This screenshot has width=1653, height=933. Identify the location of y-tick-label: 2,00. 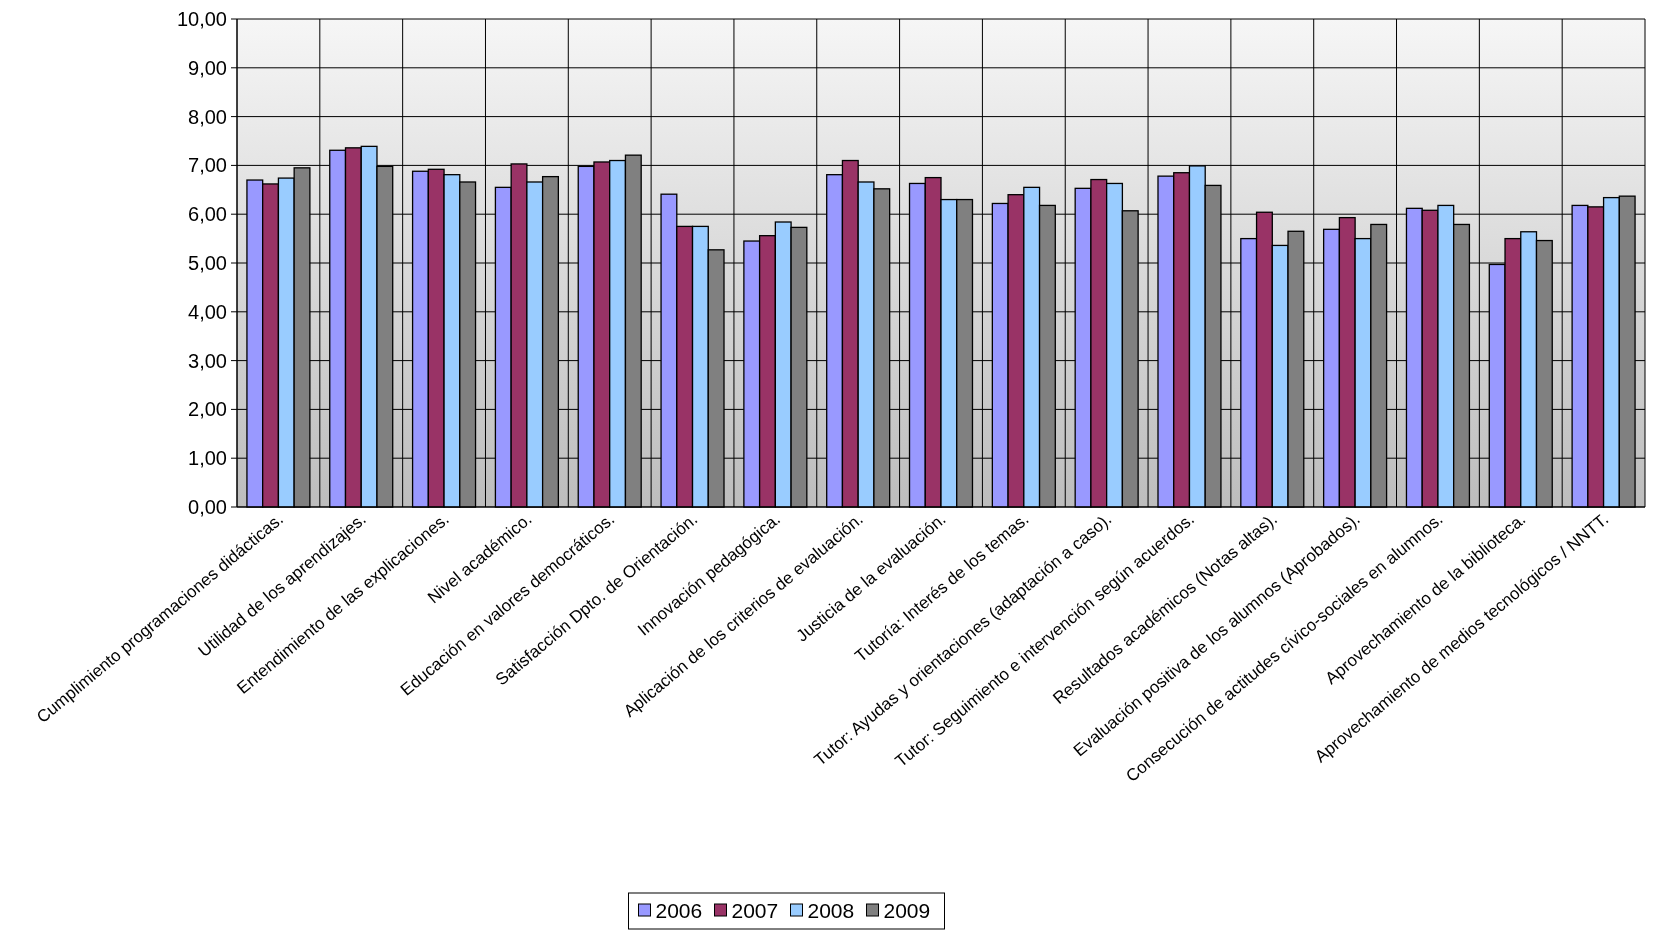
(207, 409).